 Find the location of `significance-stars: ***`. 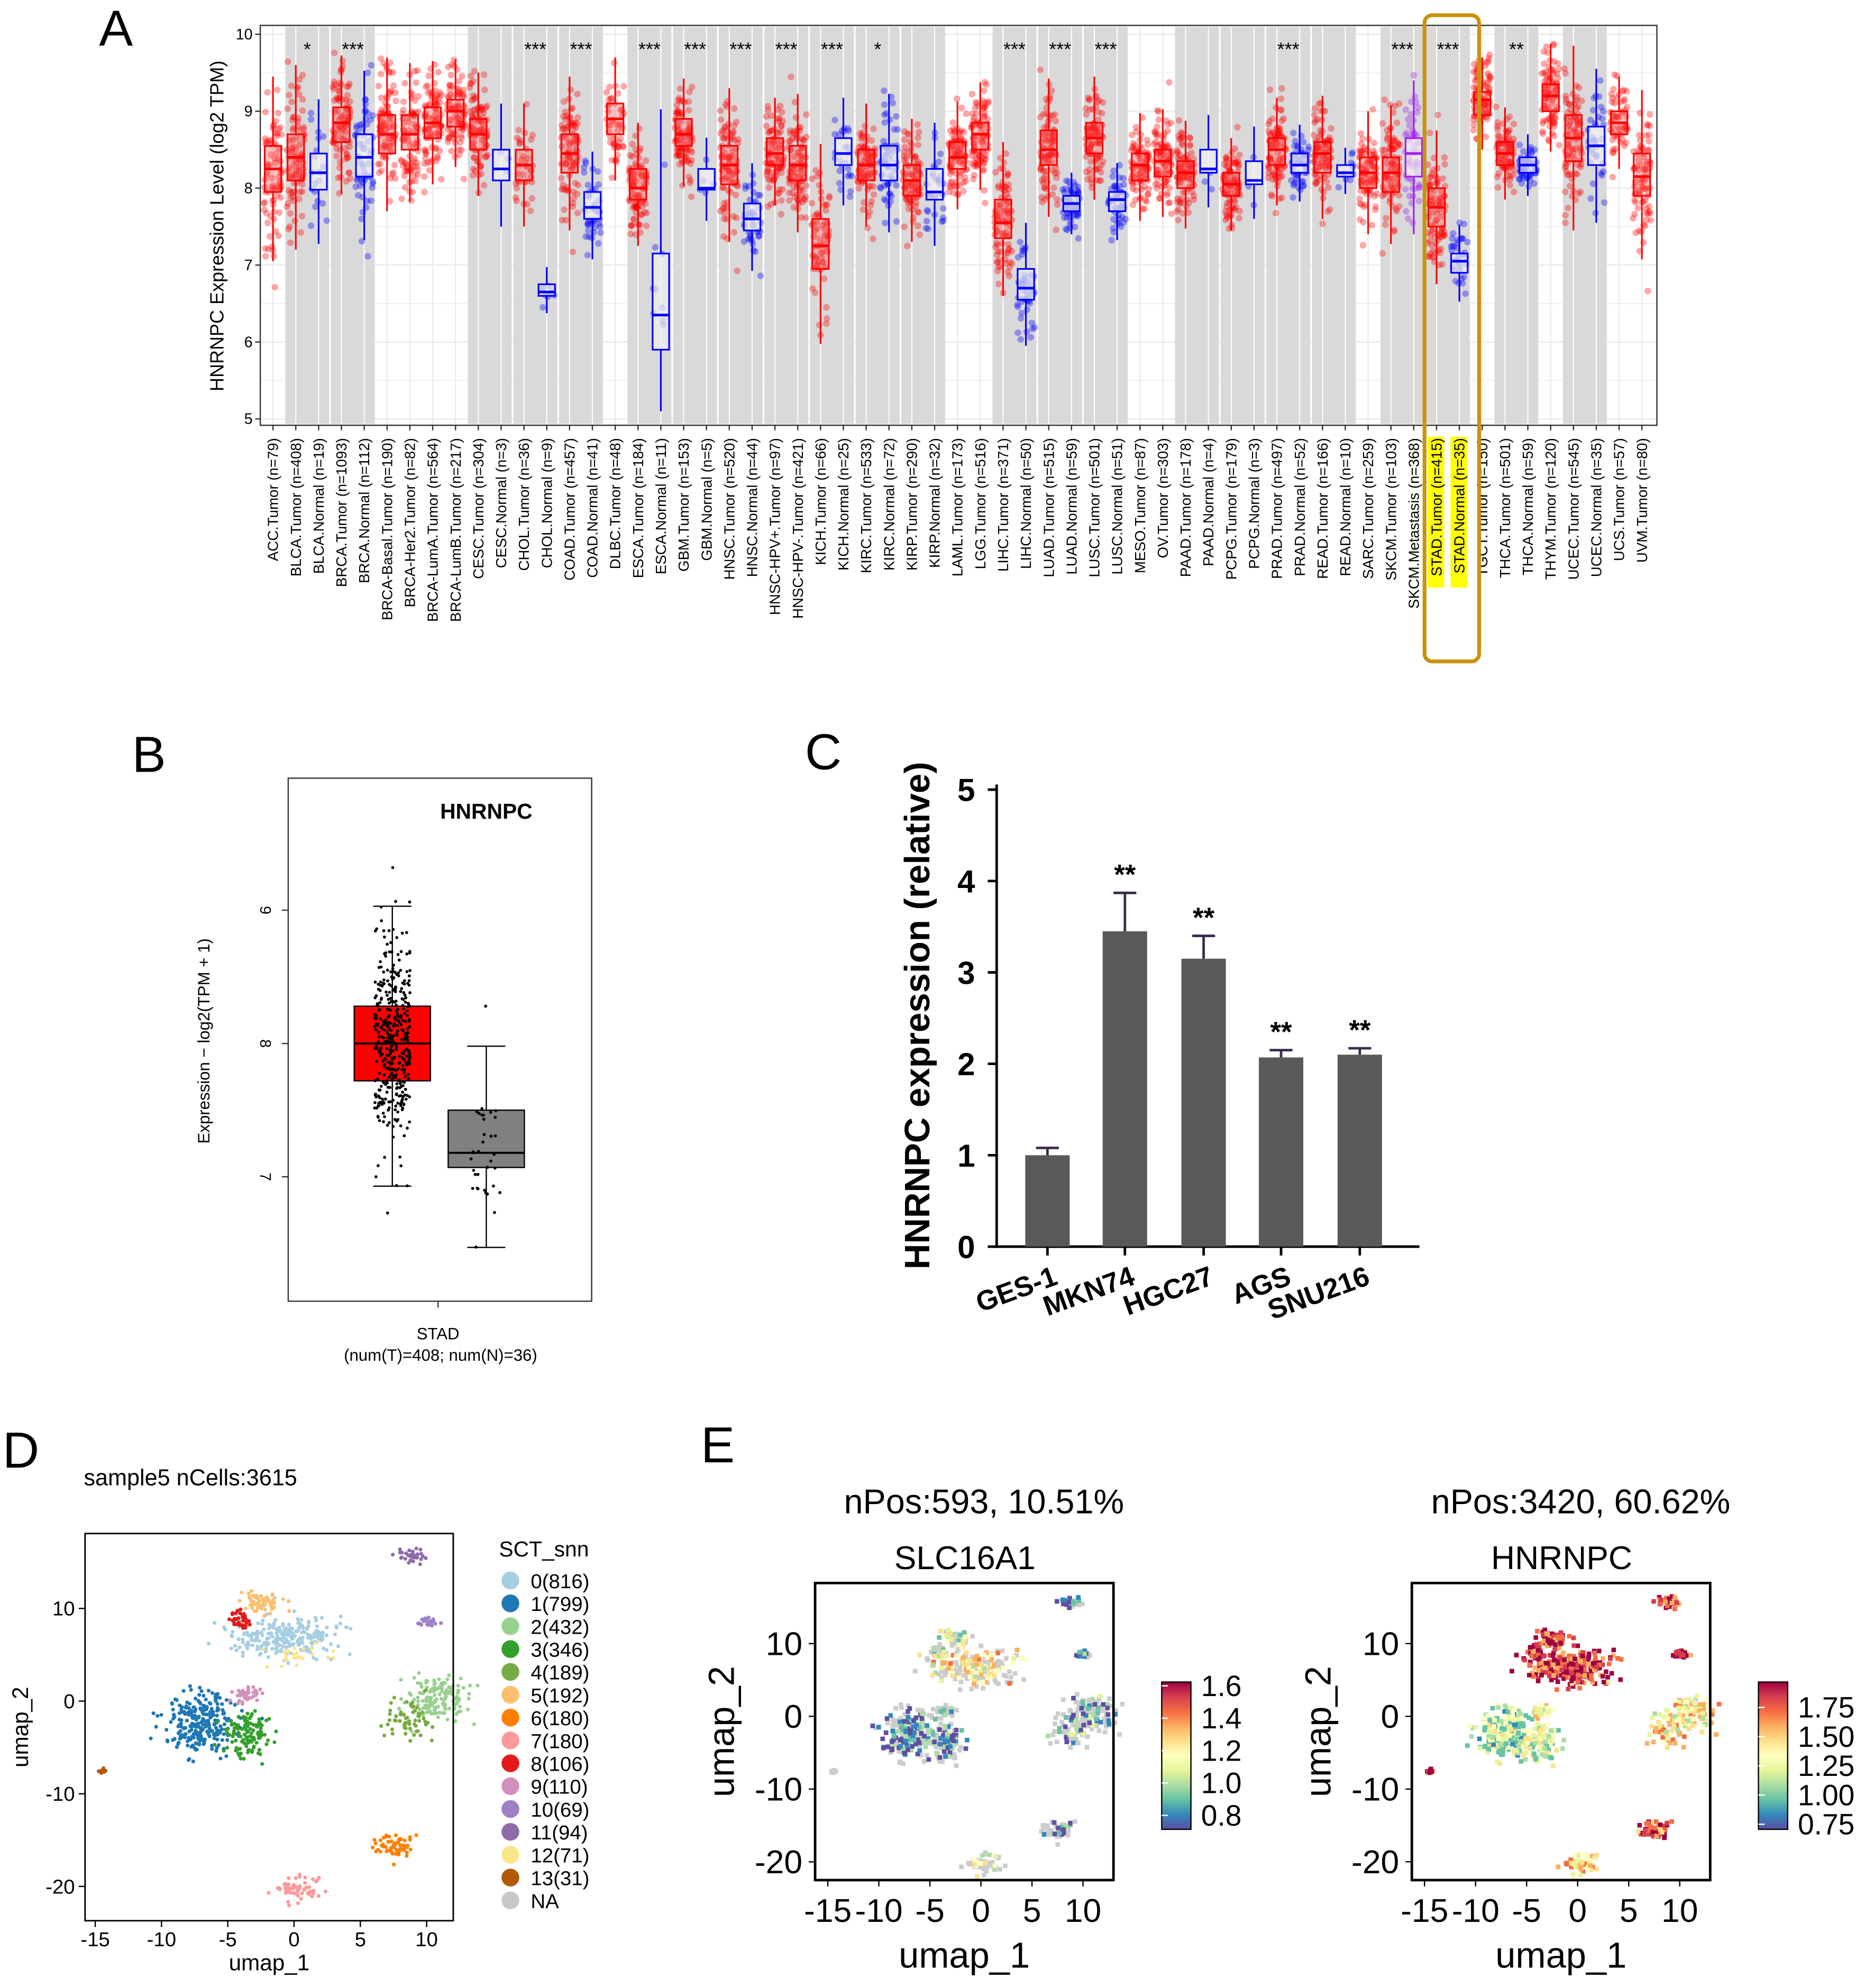

significance-stars: *** is located at coordinates (649, 49).